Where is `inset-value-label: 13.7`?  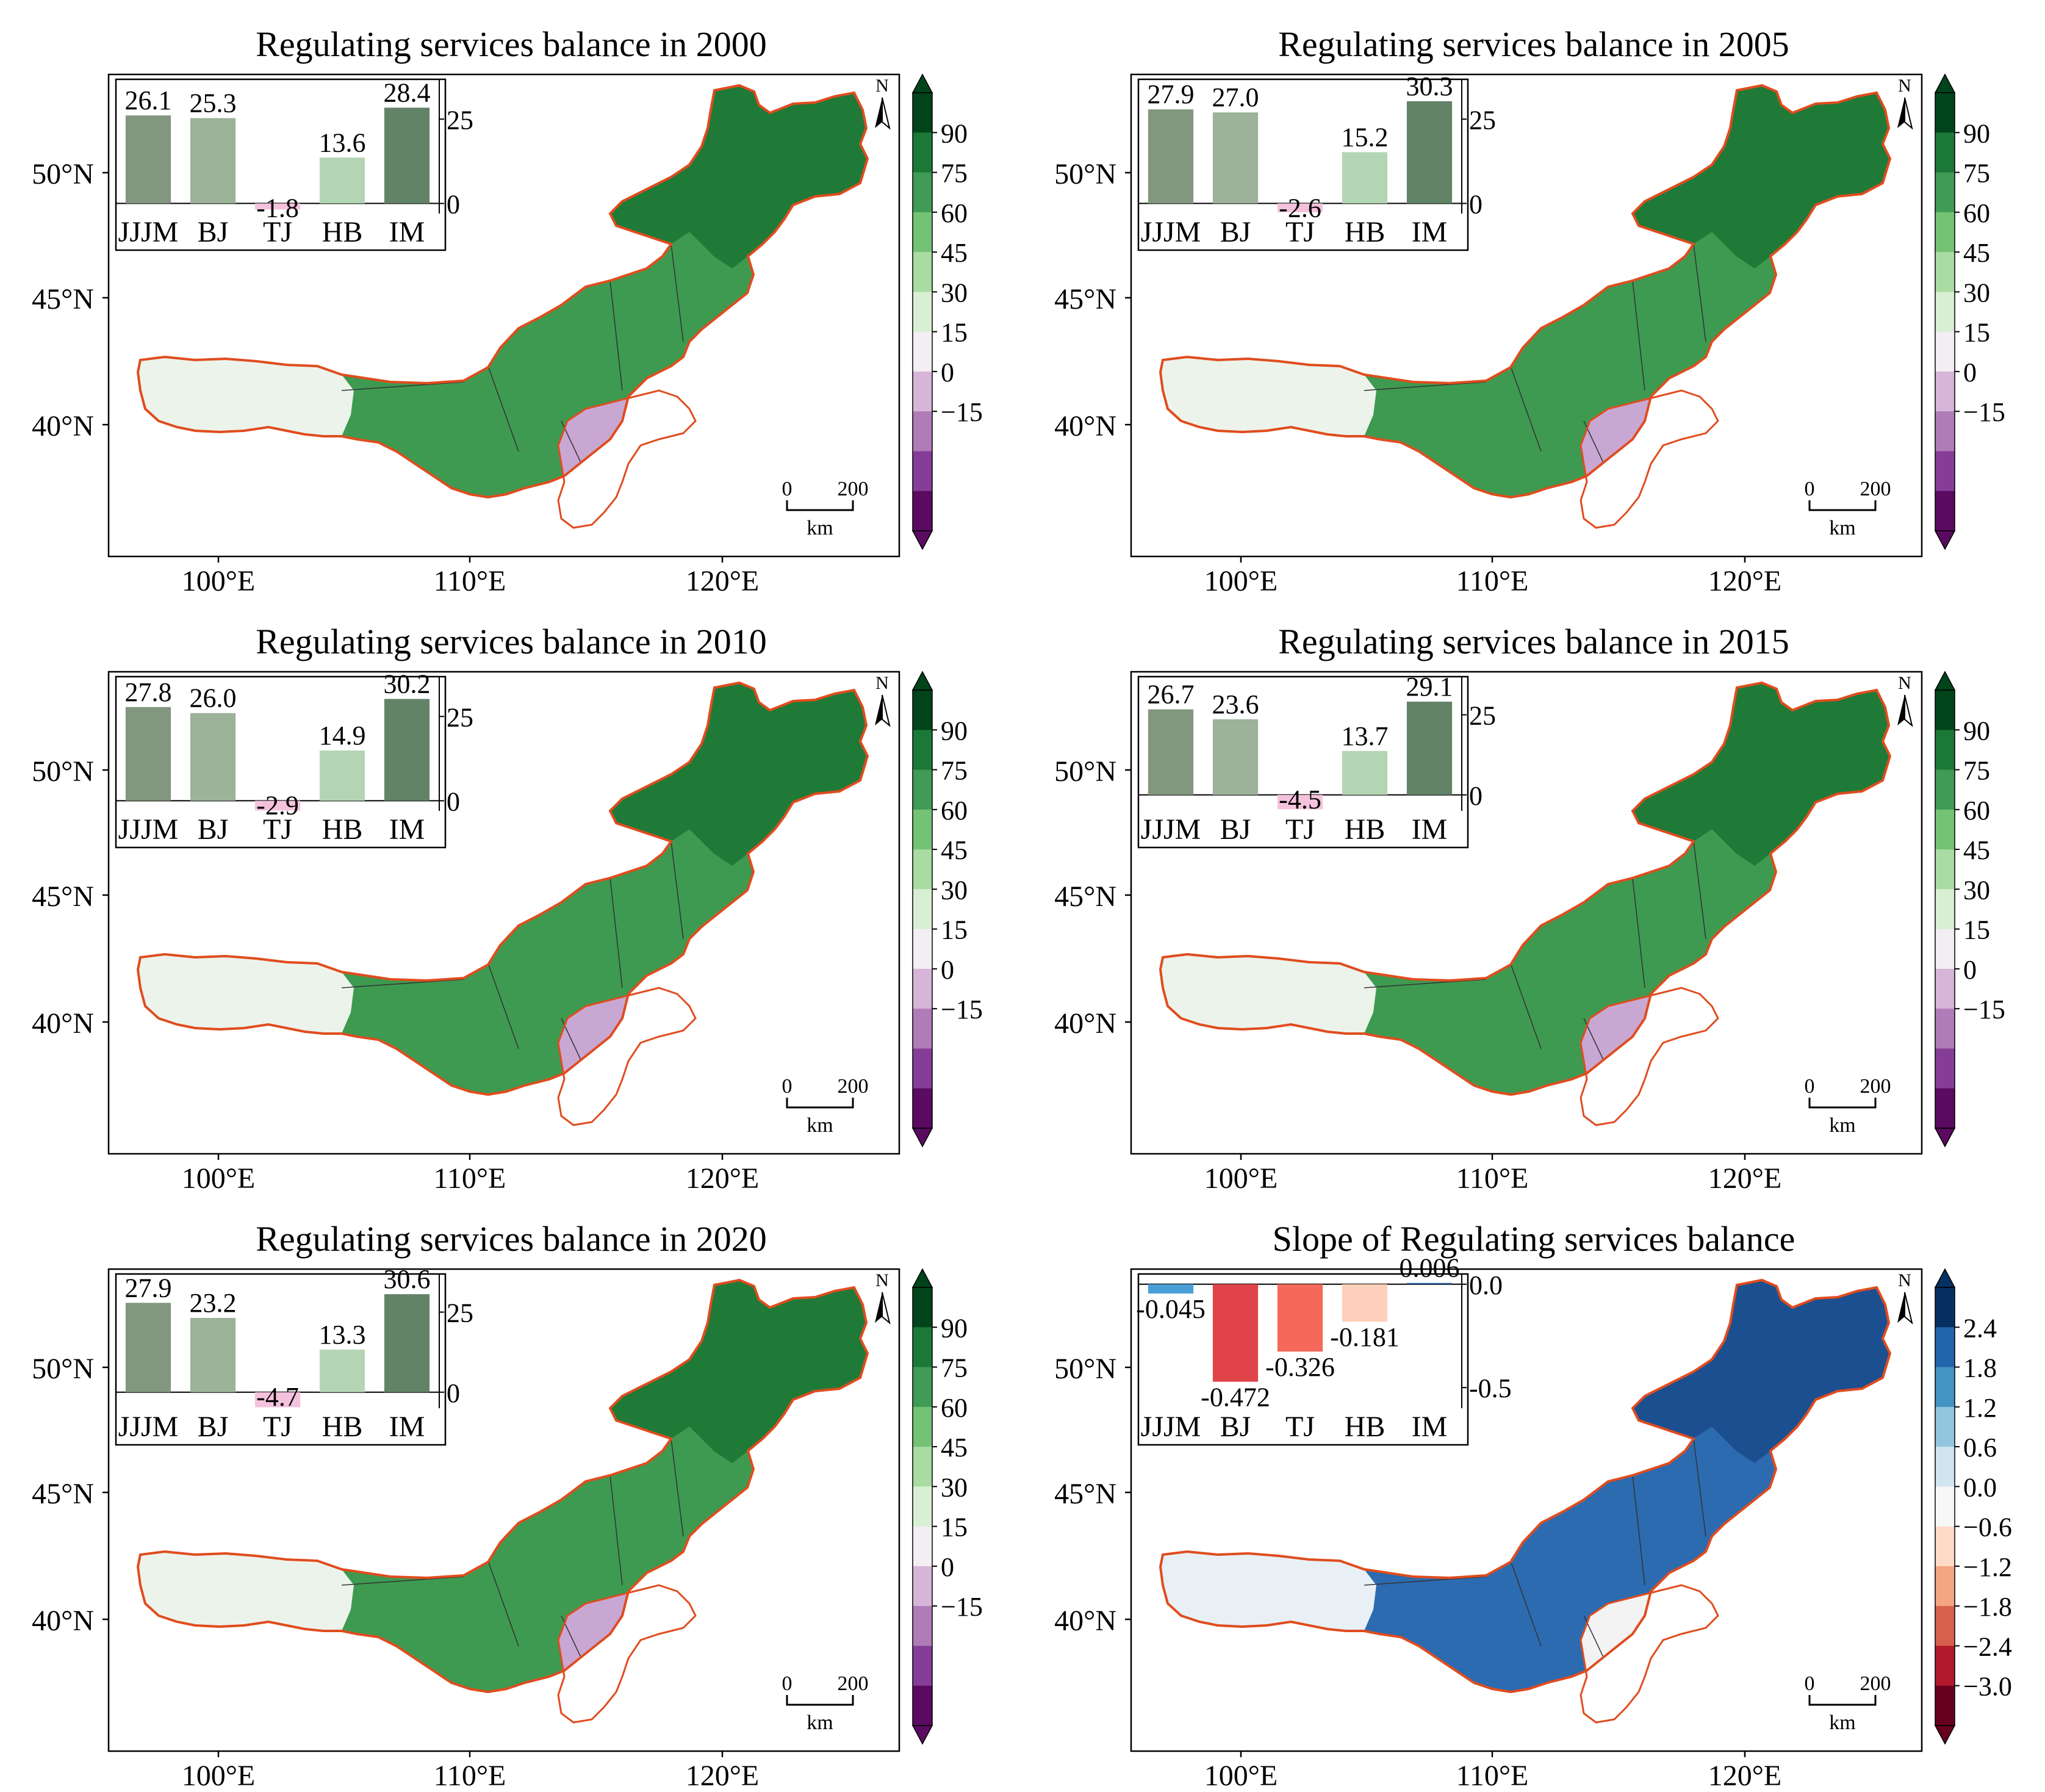
inset-value-label: 13.7 is located at coordinates (1366, 736).